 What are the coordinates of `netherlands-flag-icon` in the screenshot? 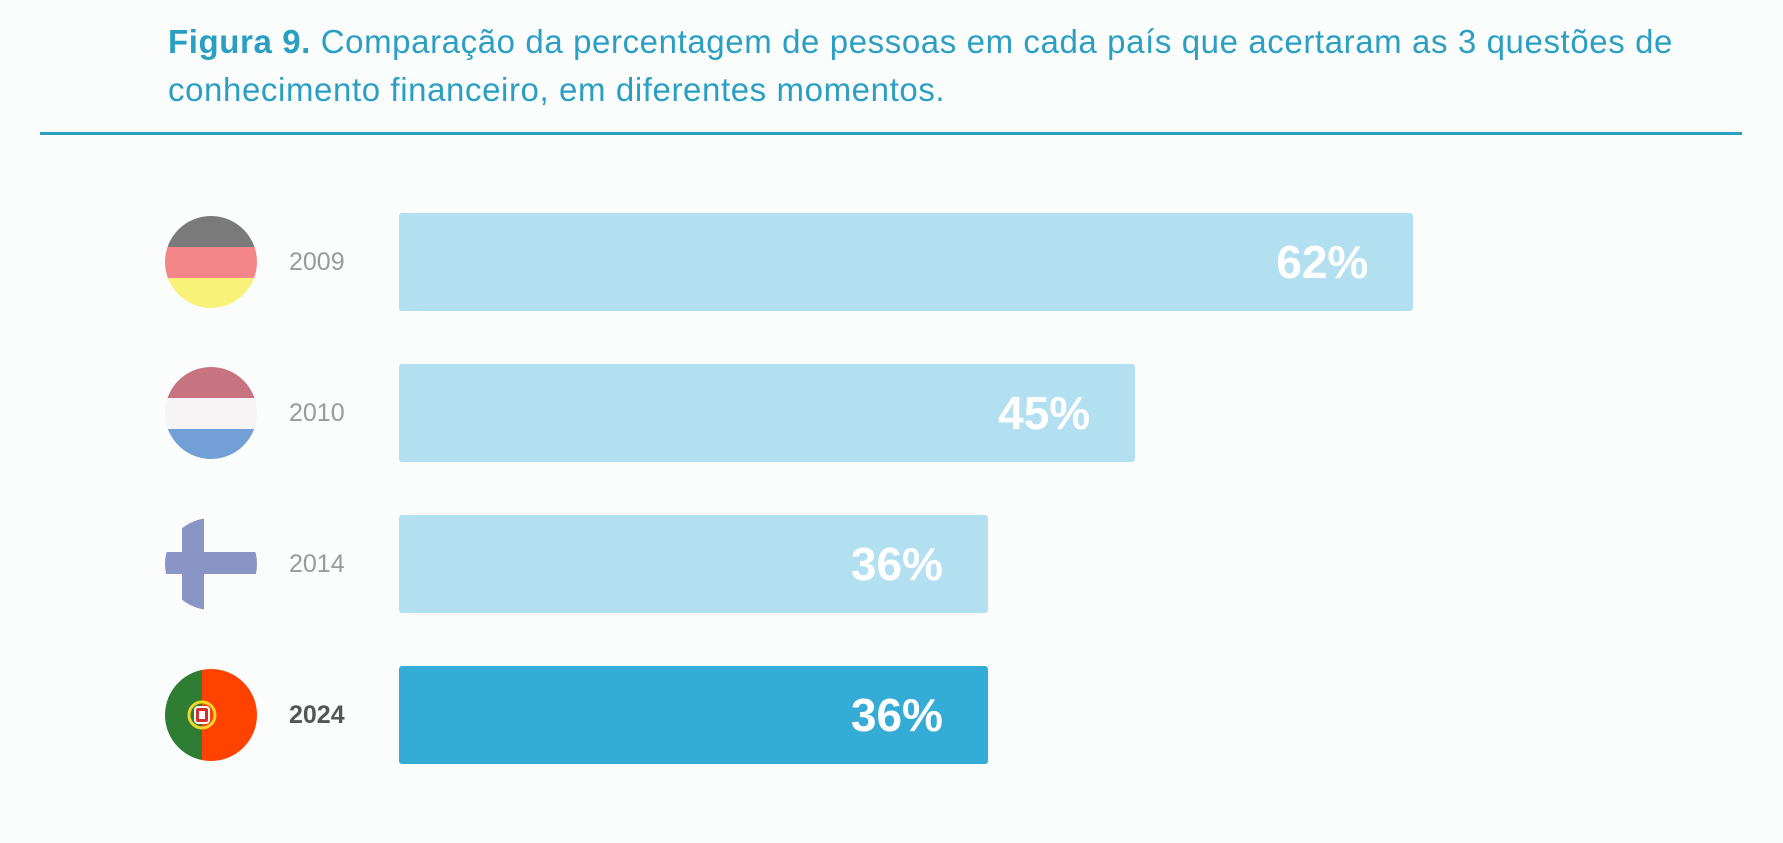 It's located at (211, 413).